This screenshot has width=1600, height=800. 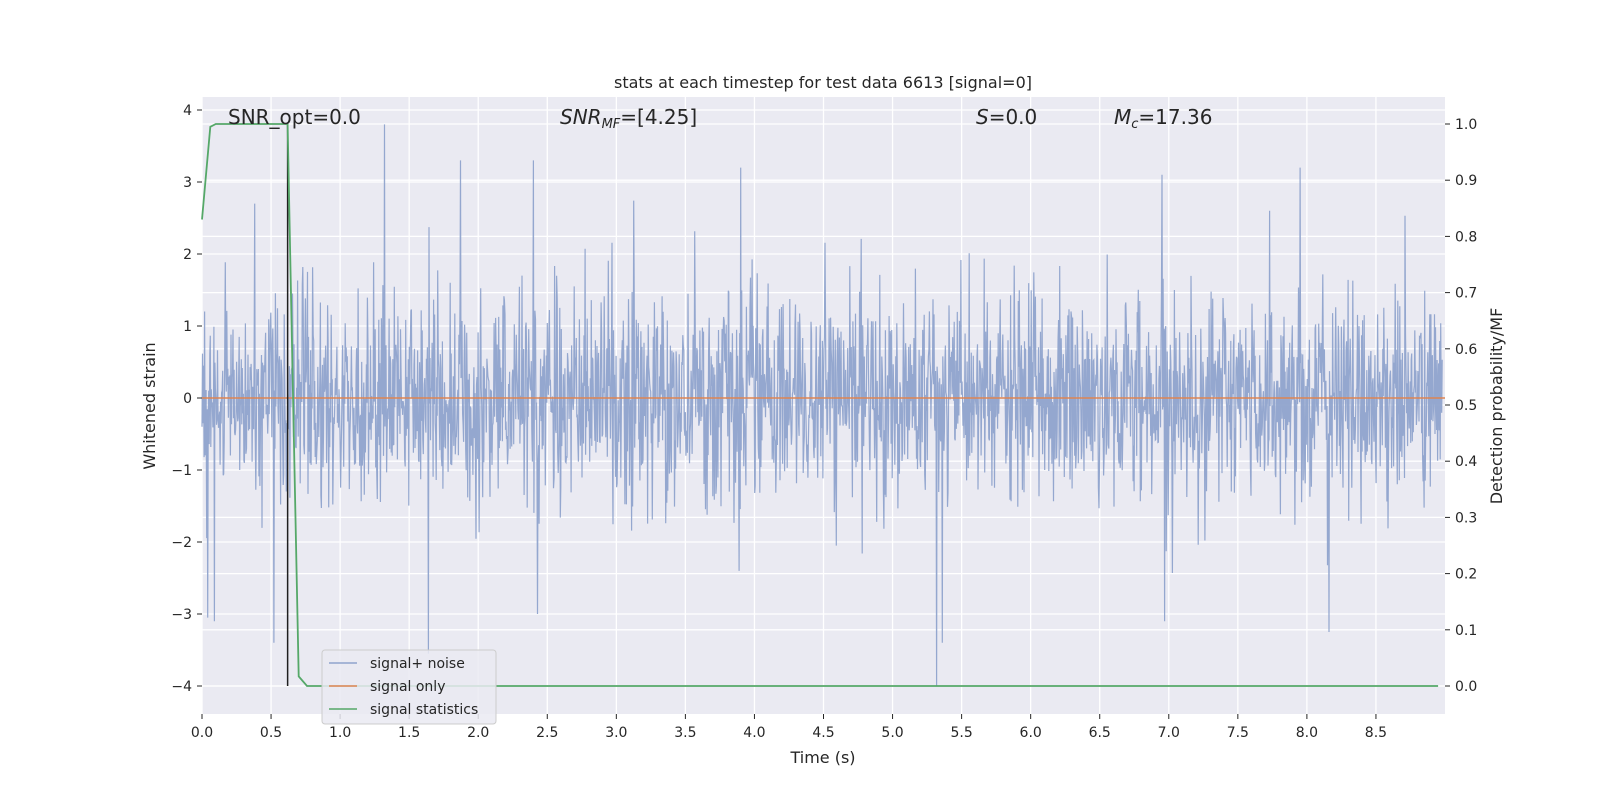 I want to click on annotation-mc-main: M, so click(x=1122, y=117).